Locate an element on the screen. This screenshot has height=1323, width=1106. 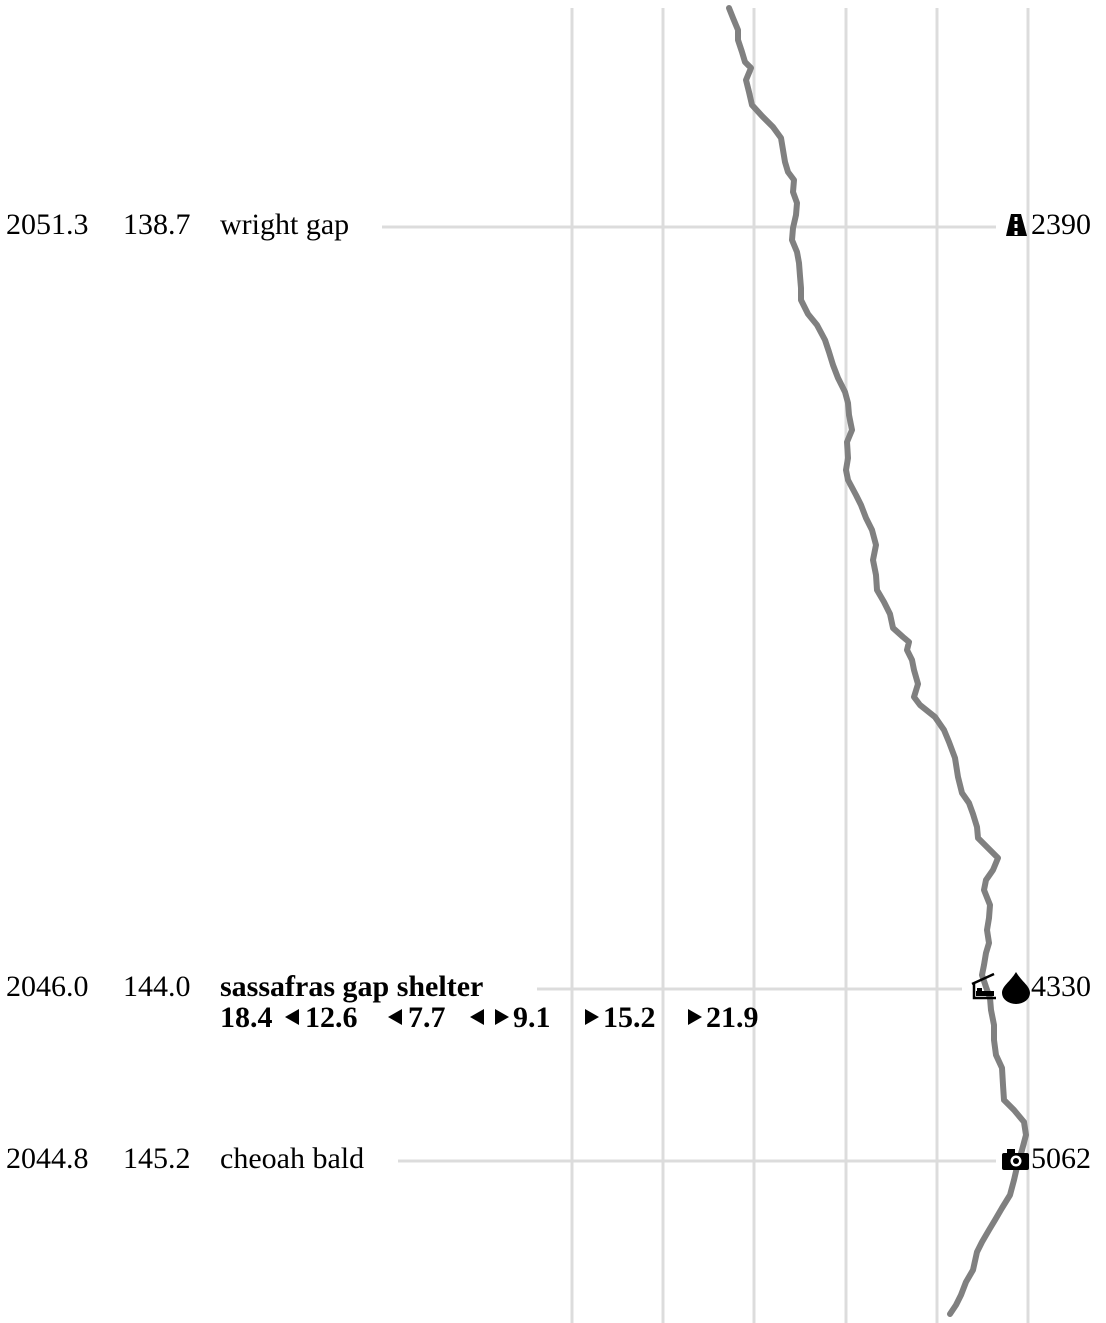
distance-north-3: 21.9 is located at coordinates (732, 1017).